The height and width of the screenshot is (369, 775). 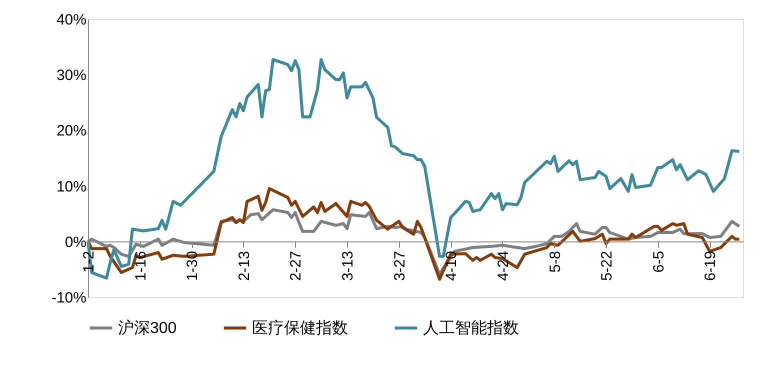 I want to click on y-tick-label: 20%, so click(x=71, y=131).